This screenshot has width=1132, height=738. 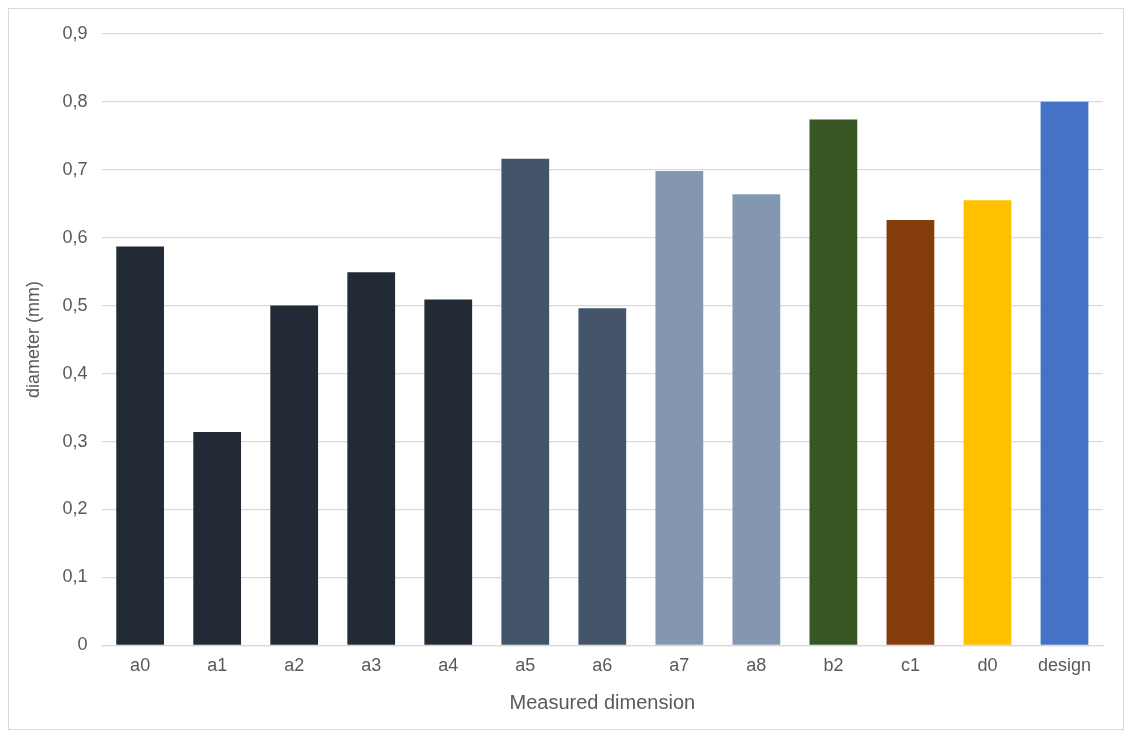 I want to click on x-axis-title: Measured dimension, so click(x=602, y=701).